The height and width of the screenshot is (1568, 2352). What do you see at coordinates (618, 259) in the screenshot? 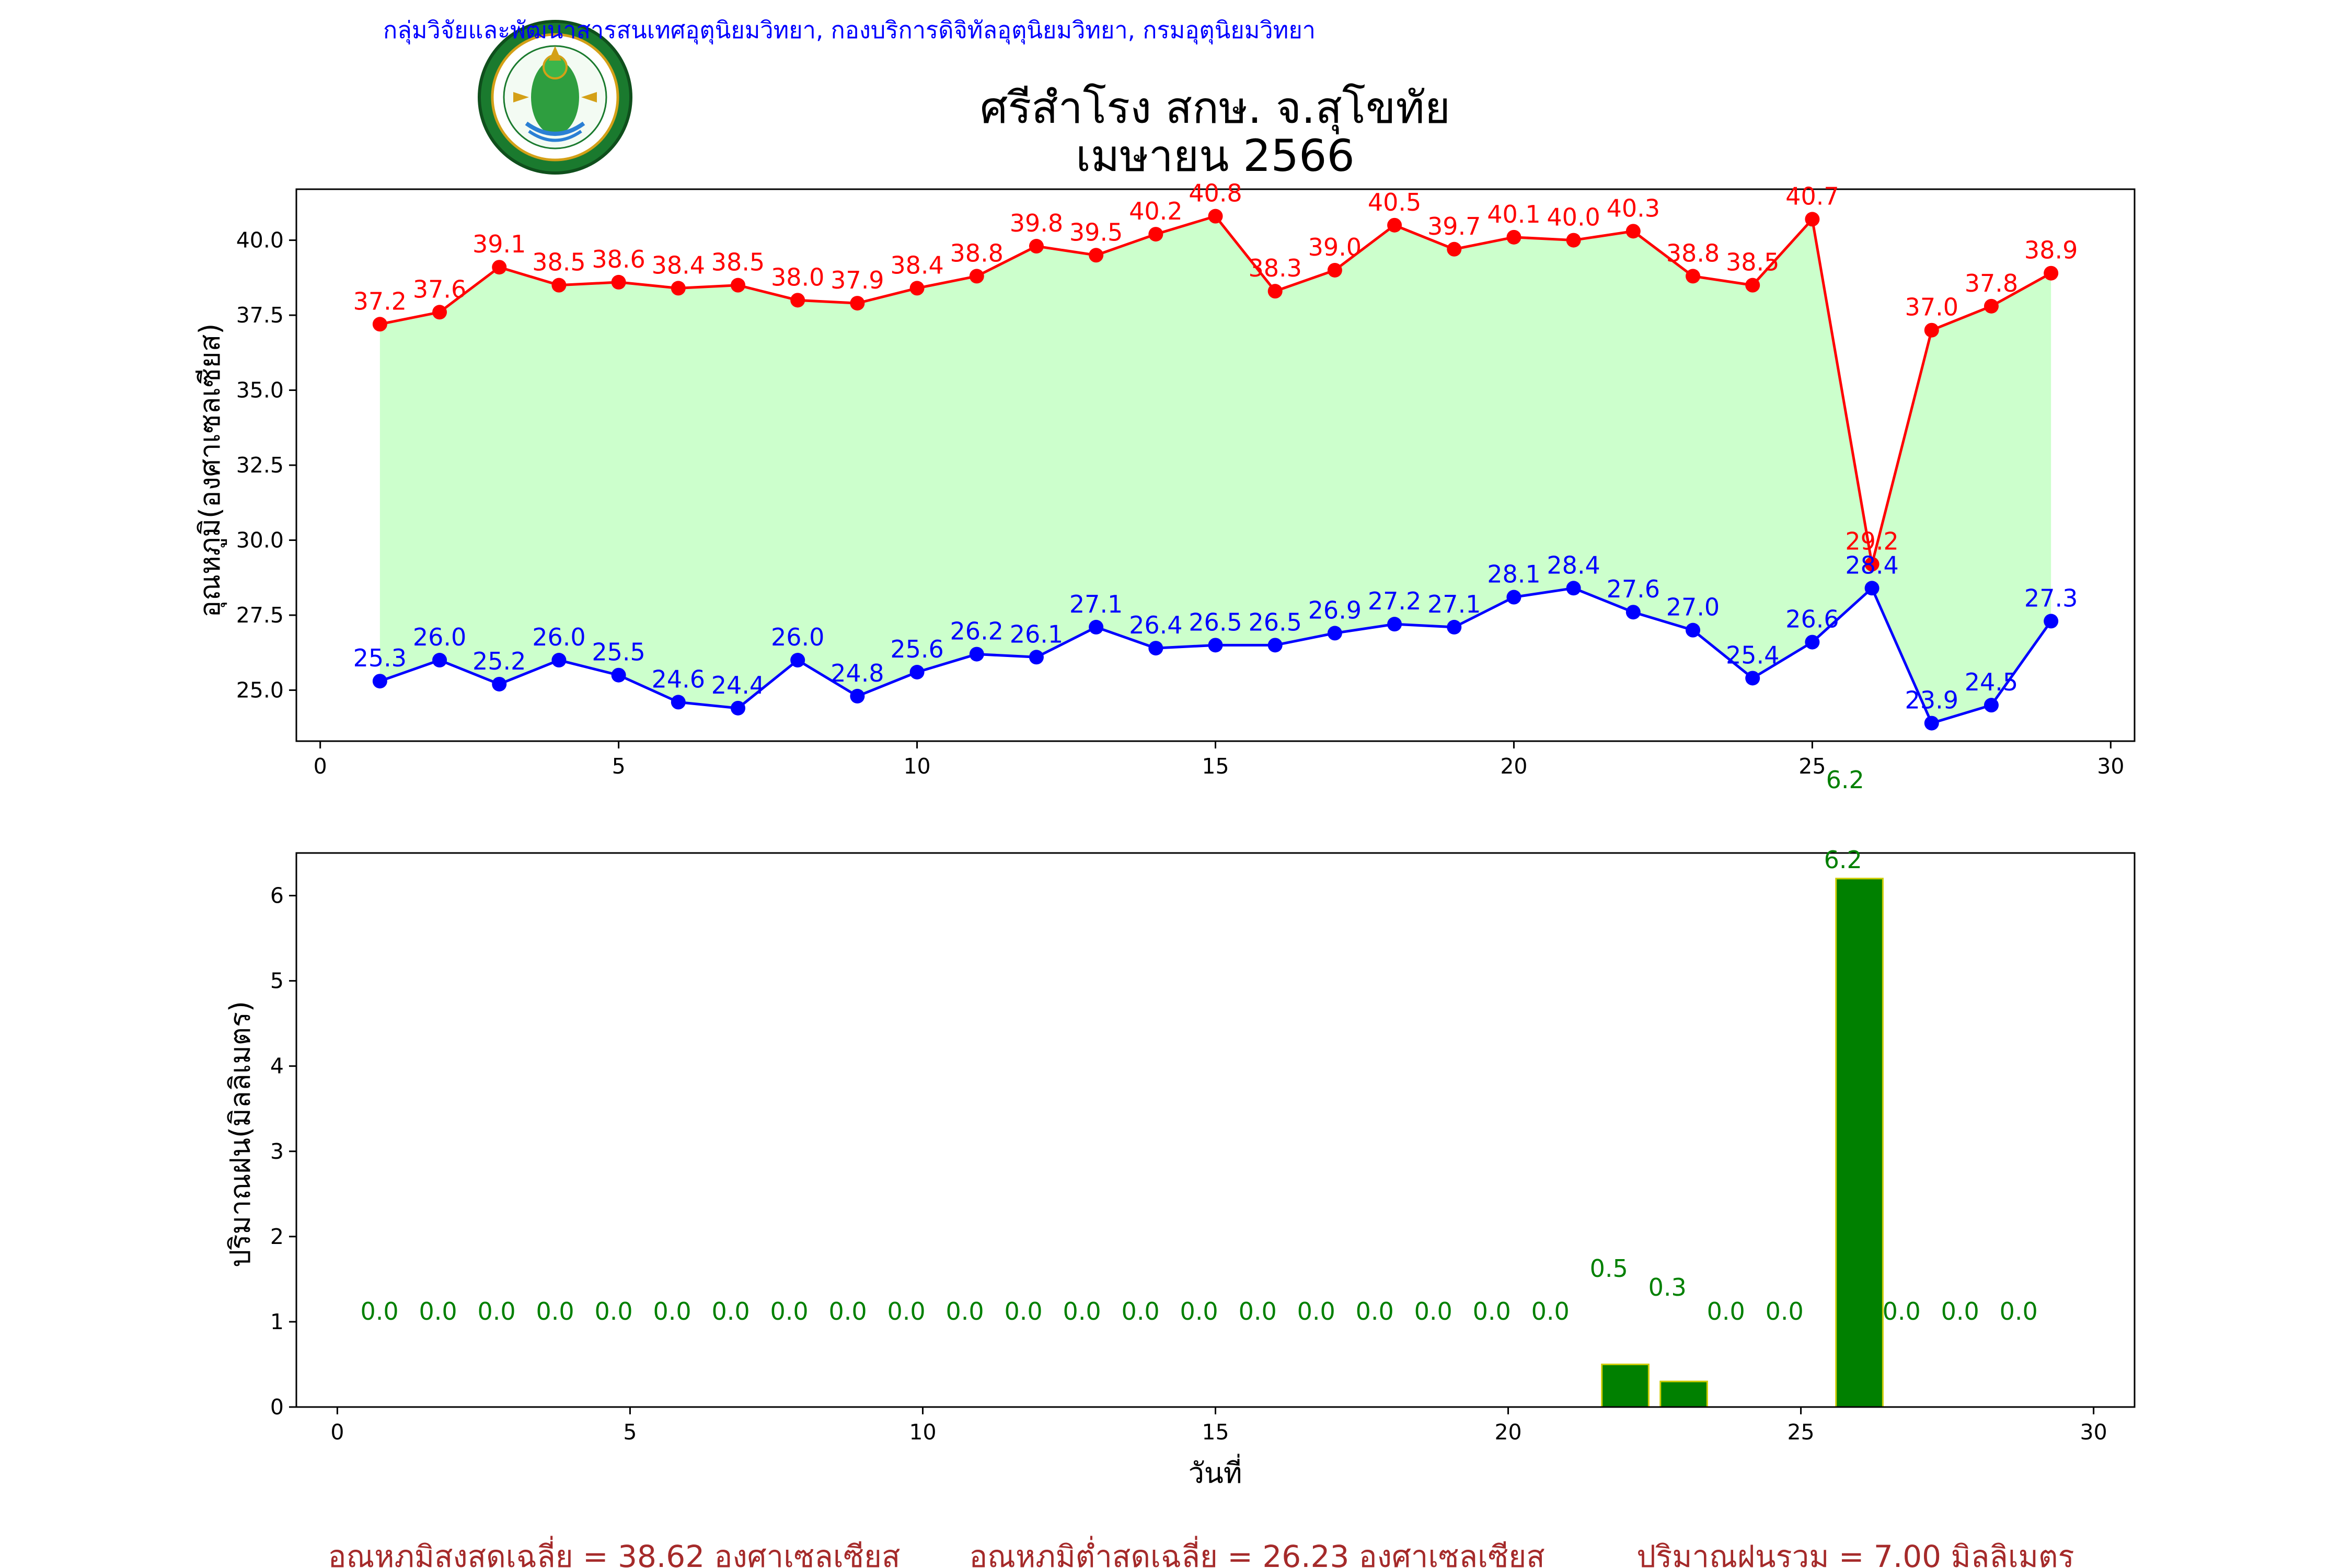
I see `max-temperature-label: 38.6` at bounding box center [618, 259].